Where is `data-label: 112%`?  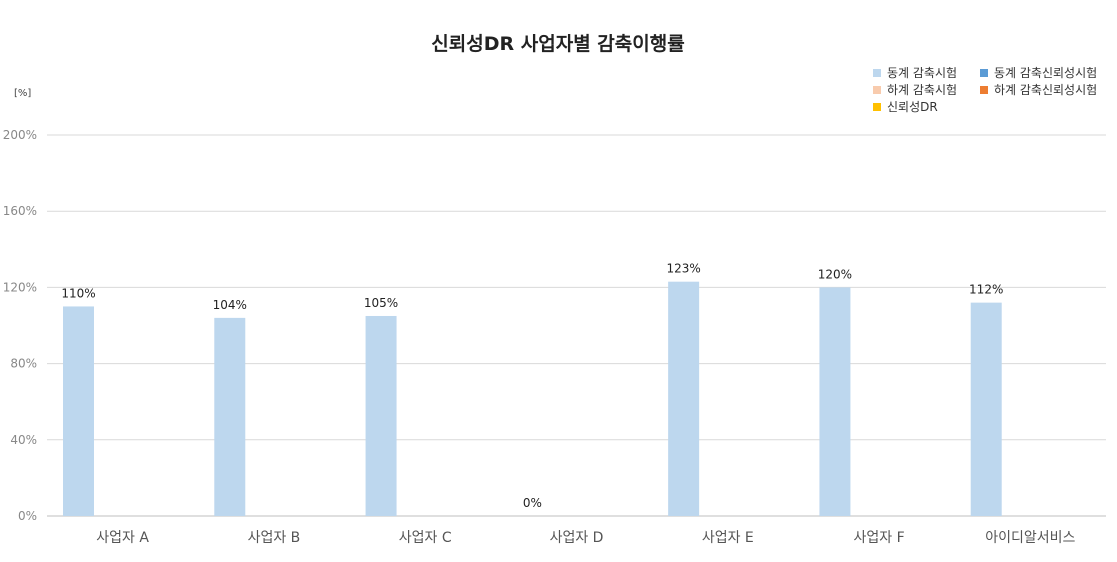
data-label: 112% is located at coordinates (986, 290).